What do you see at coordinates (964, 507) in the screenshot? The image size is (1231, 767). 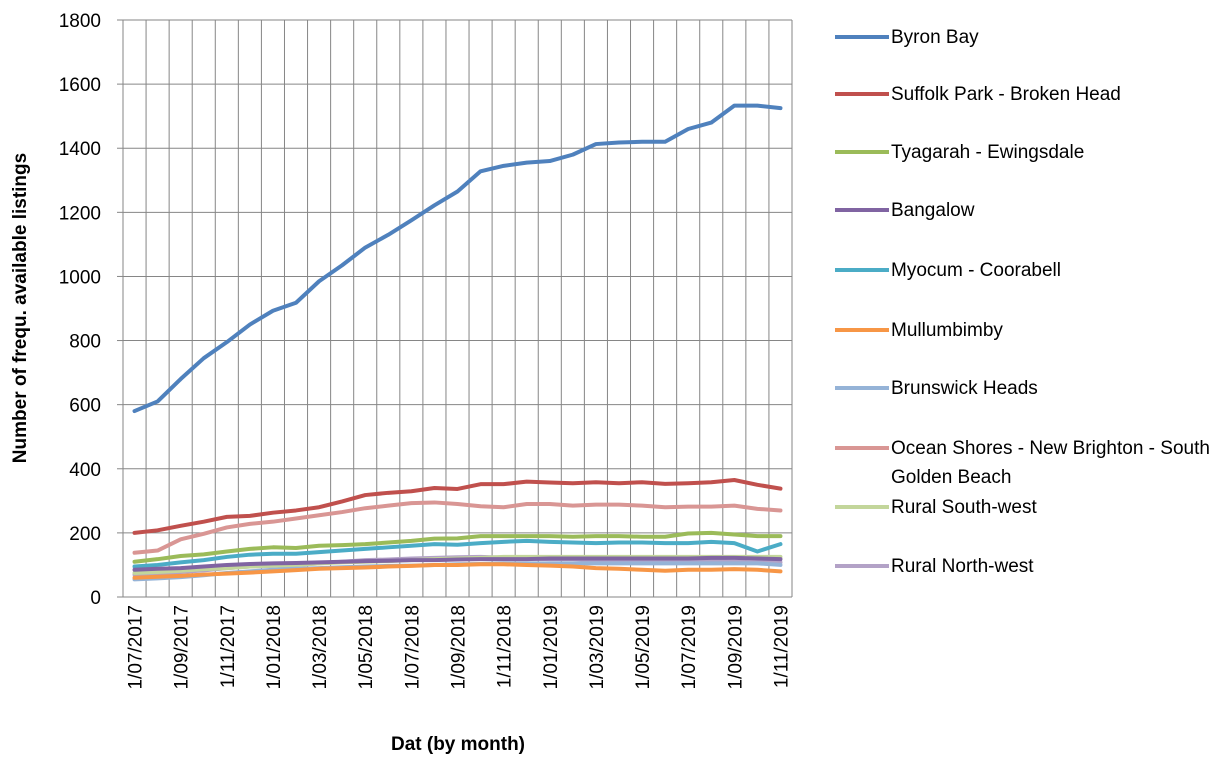 I see `legend-label: Rural South-west` at bounding box center [964, 507].